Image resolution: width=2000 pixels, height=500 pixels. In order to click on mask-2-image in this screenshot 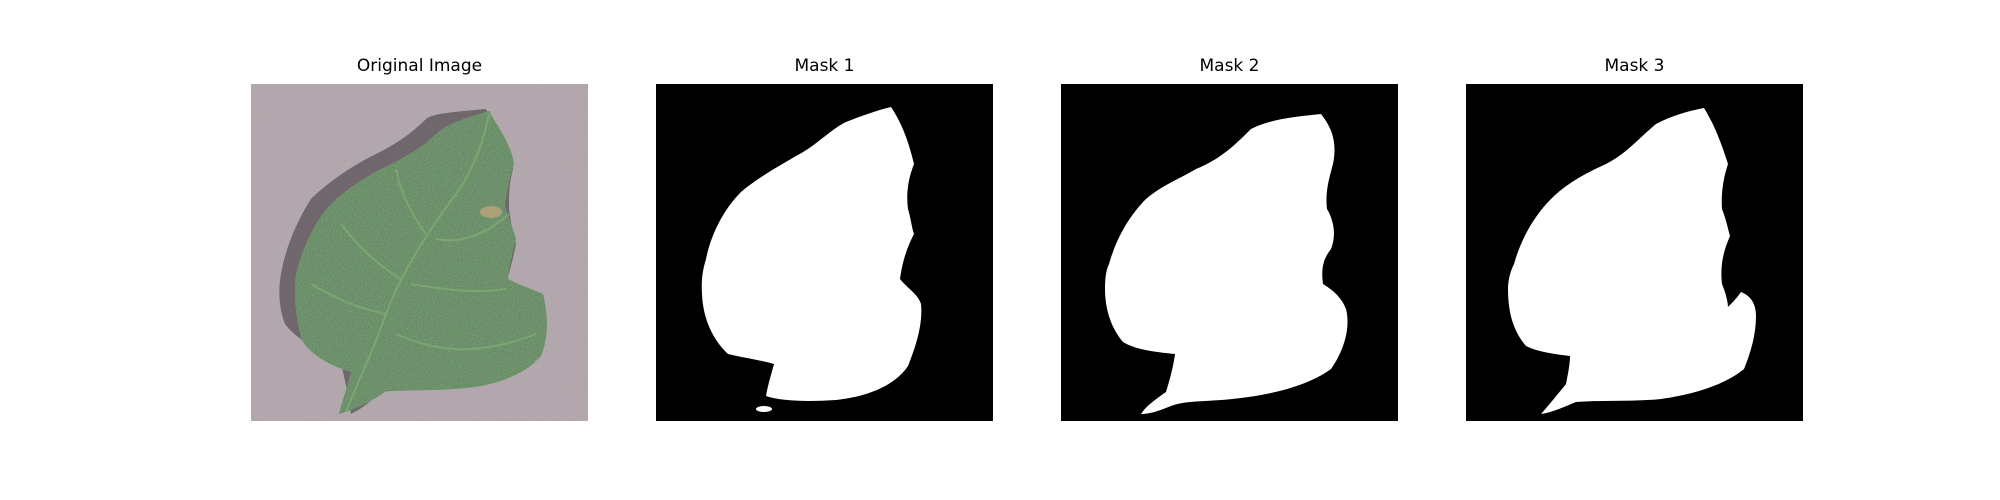, I will do `click(1229, 252)`.